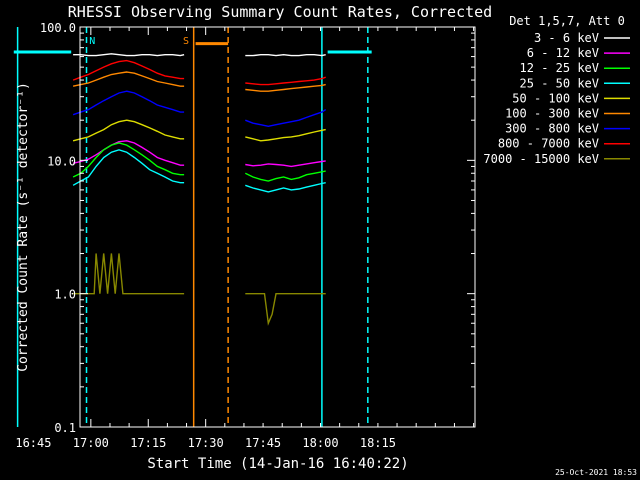 The height and width of the screenshot is (480, 640). Describe the element at coordinates (91, 443) in the screenshot. I see `x-tick-label: 17:00` at that location.